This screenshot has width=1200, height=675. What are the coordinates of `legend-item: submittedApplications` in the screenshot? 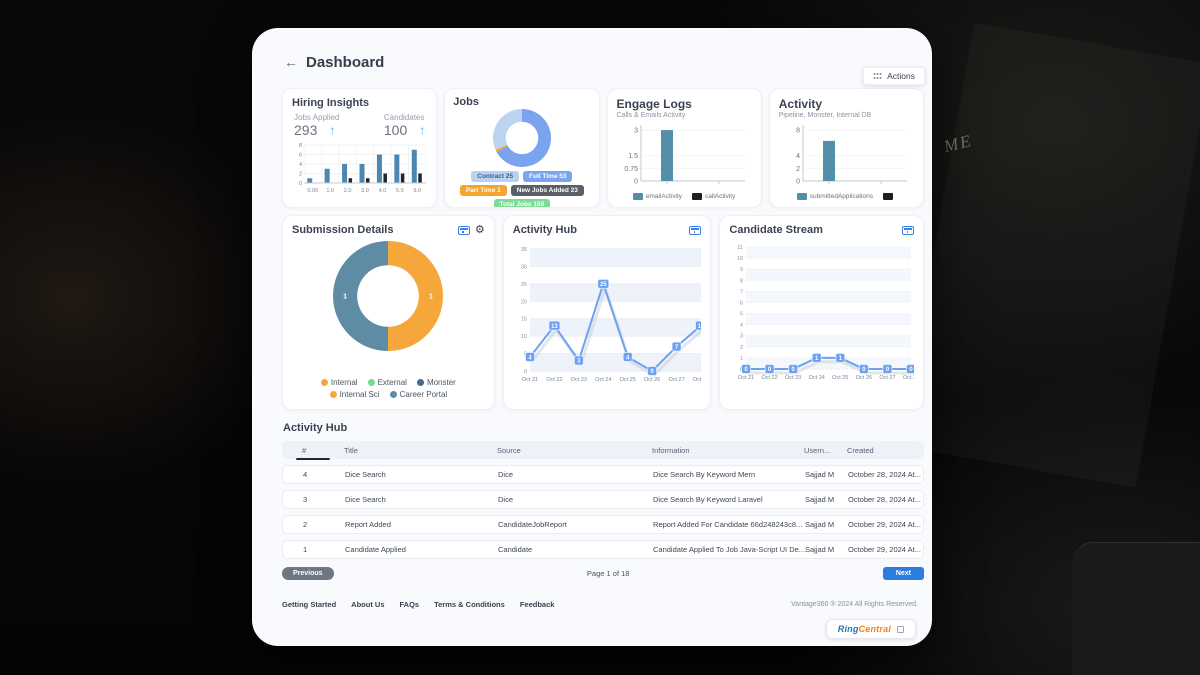 It's located at (834, 196).